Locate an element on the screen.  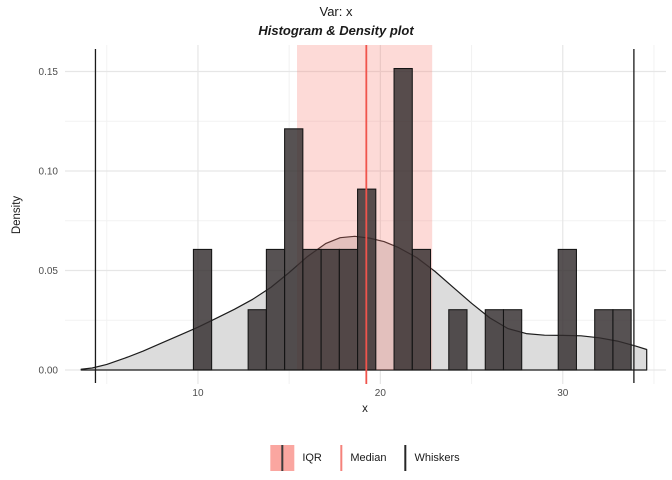
iqr-swatch-icon is located at coordinates (282, 458).